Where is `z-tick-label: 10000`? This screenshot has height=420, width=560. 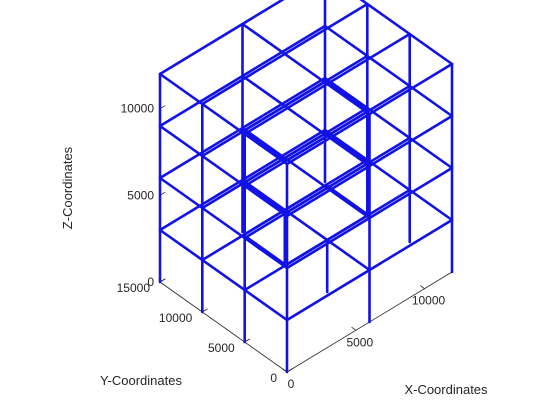 z-tick-label: 10000 is located at coordinates (138, 109).